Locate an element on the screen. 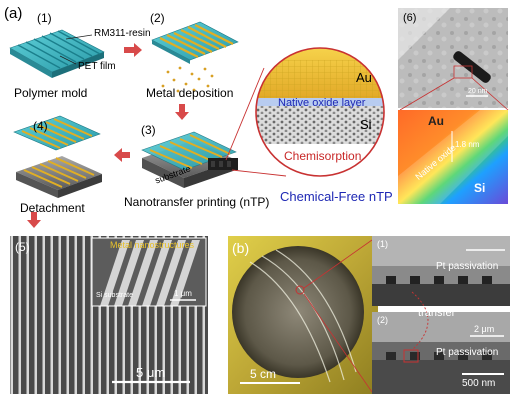  zoom-au-label: Au is located at coordinates (364, 77).